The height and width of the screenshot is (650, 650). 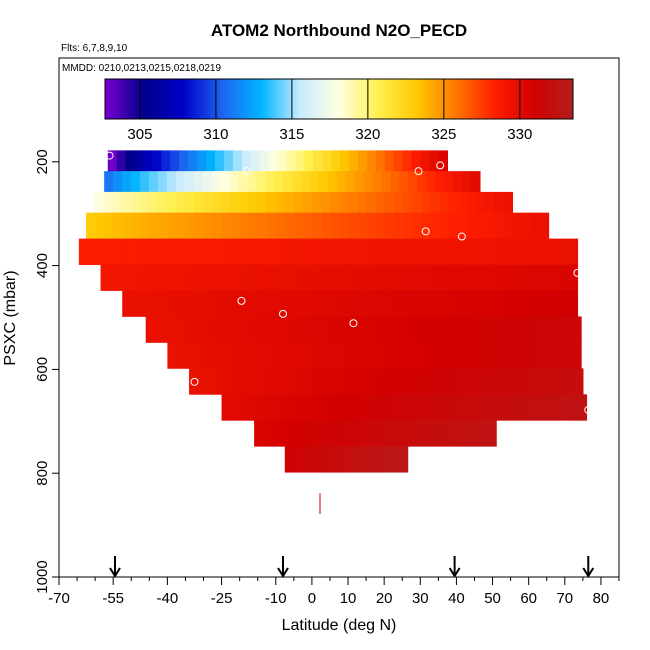 I want to click on profile-arrow, so click(x=283, y=567).